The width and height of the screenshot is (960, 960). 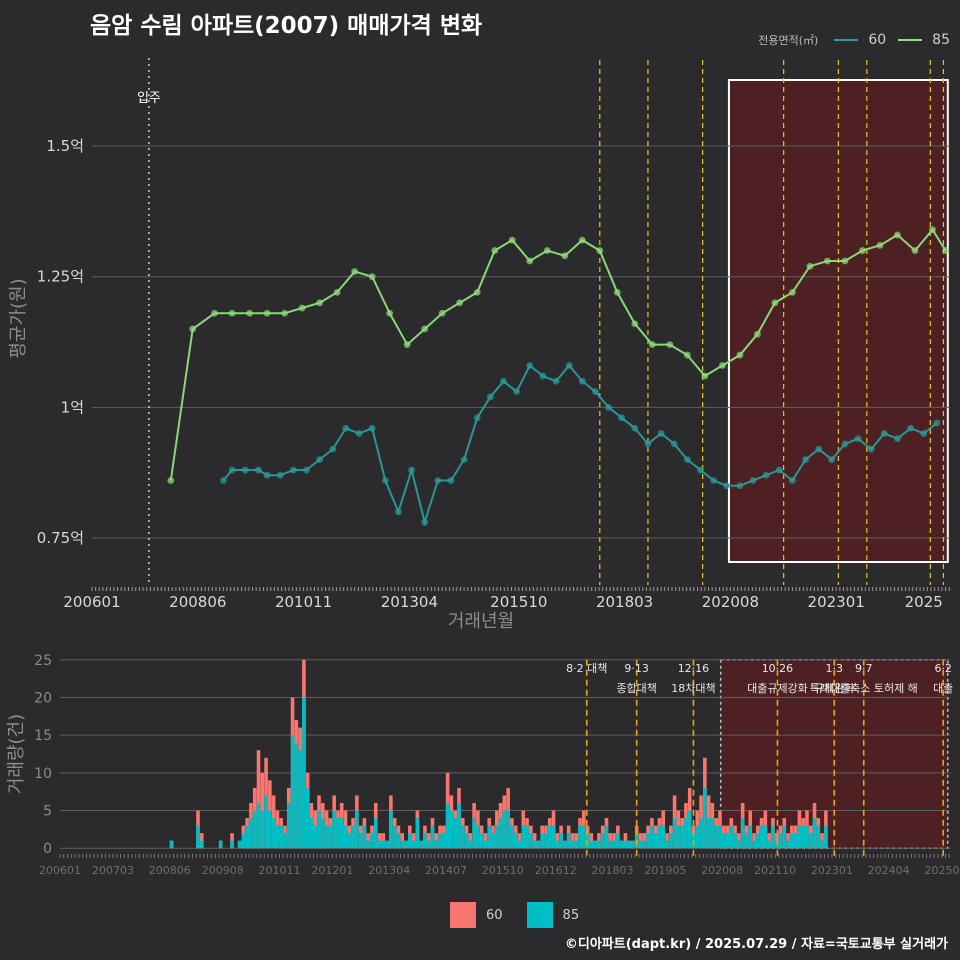 What do you see at coordinates (943, 668) in the screenshot?
I see `policy-label: 6·2` at bounding box center [943, 668].